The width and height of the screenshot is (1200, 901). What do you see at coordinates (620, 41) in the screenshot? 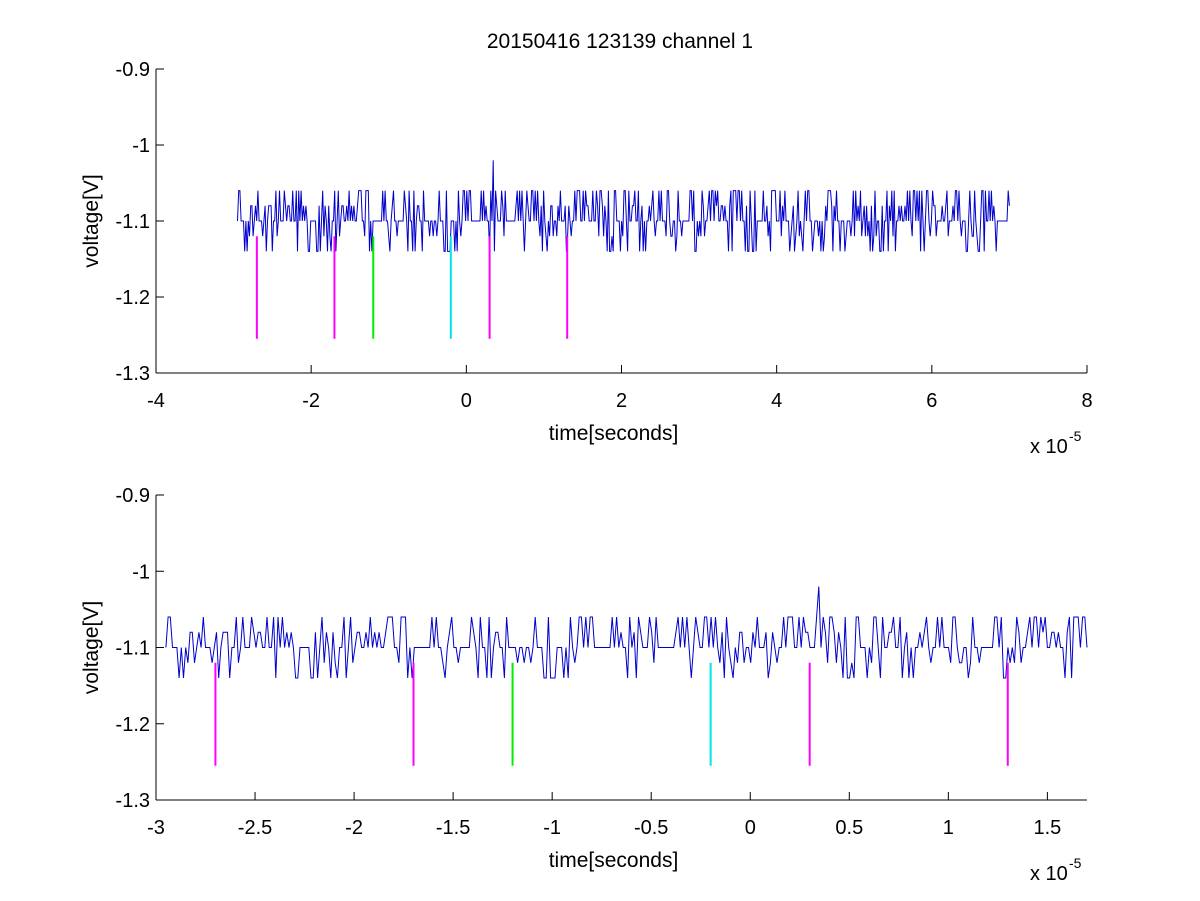
I see `figure-title: 20150416 123139 channel 1` at bounding box center [620, 41].